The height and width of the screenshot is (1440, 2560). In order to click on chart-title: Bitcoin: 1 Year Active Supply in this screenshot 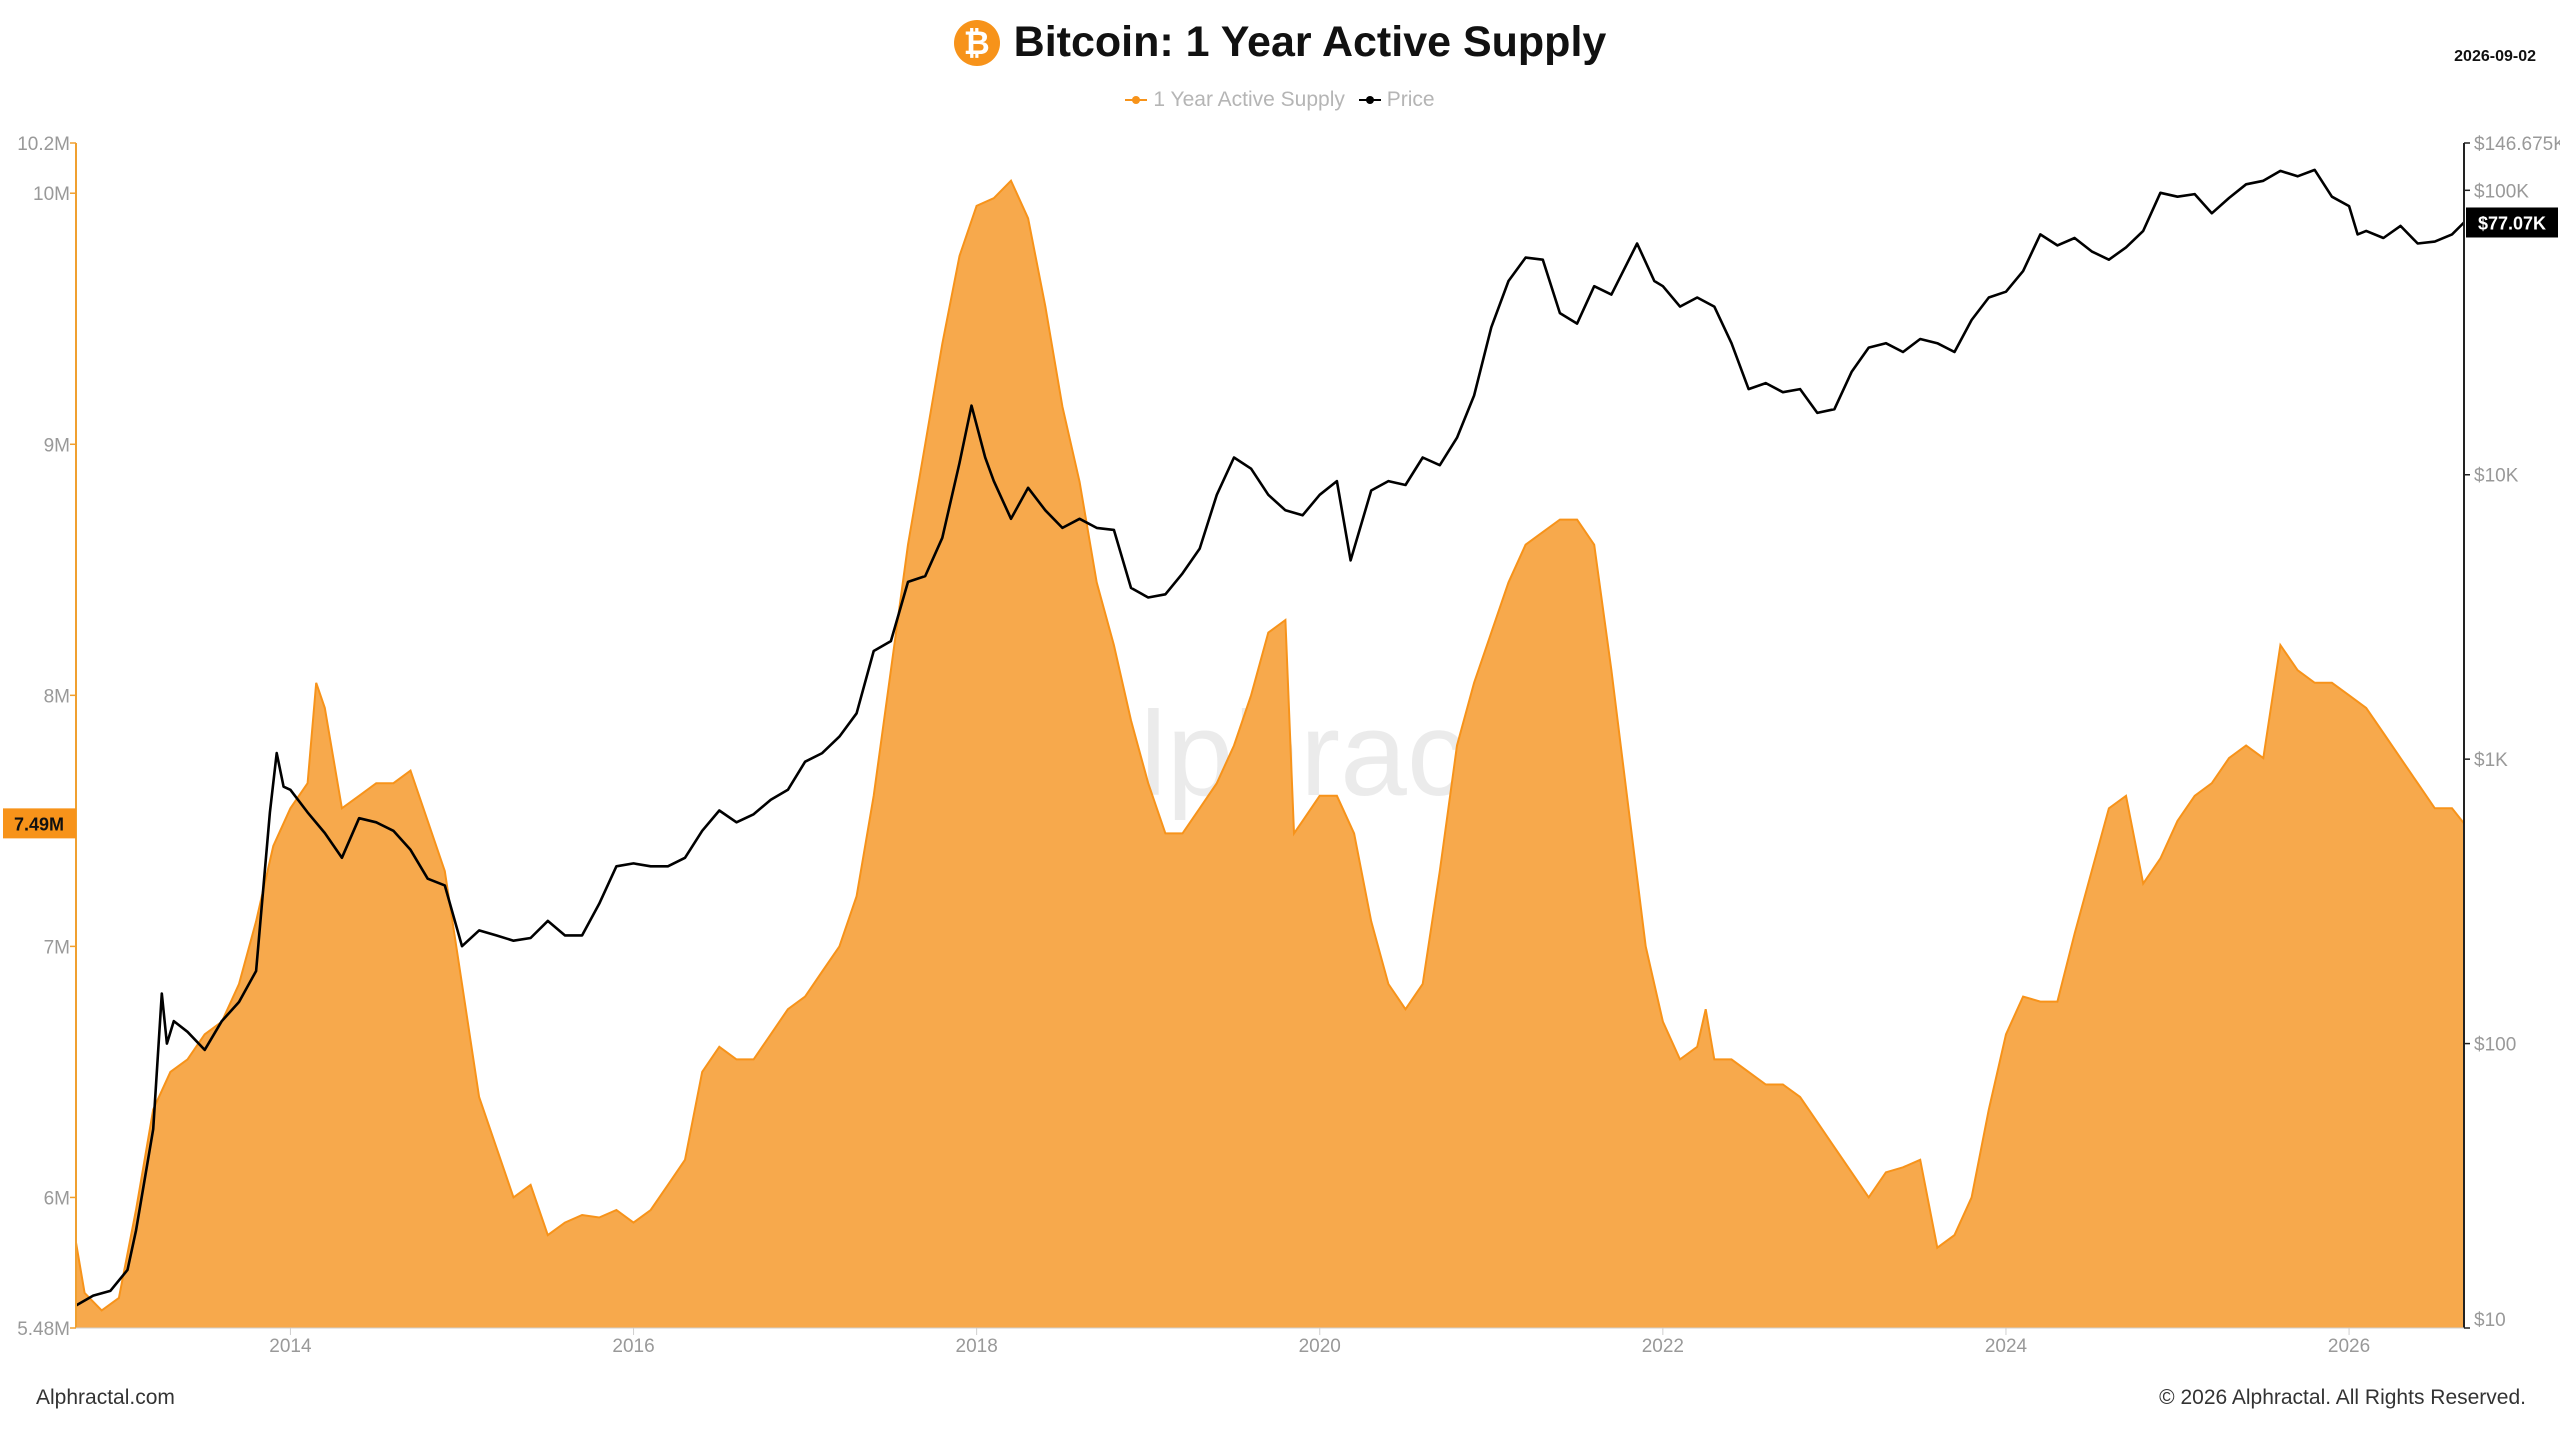, I will do `click(1310, 42)`.